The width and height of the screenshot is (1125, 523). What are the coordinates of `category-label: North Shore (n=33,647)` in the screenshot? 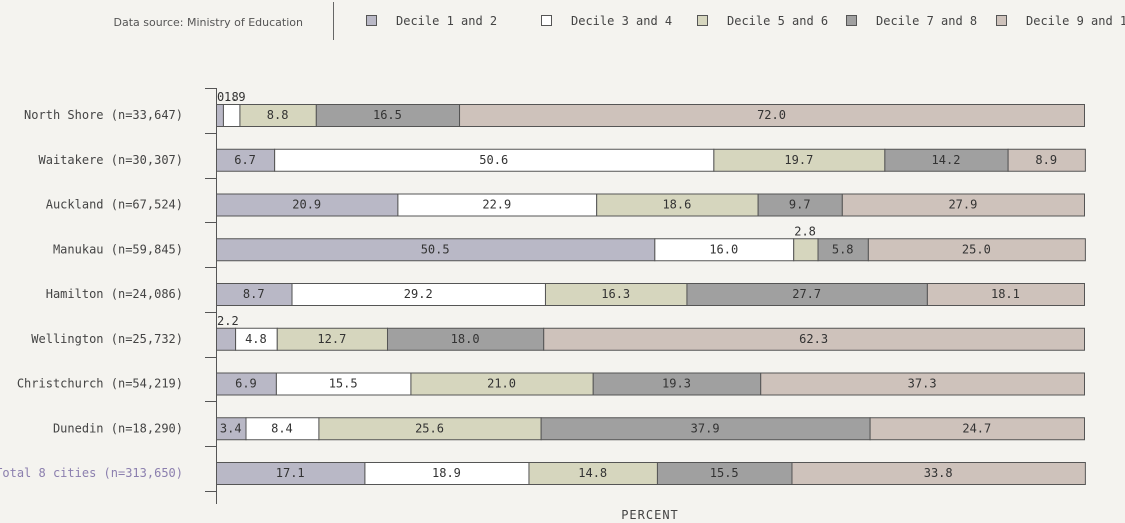 It's located at (103, 115).